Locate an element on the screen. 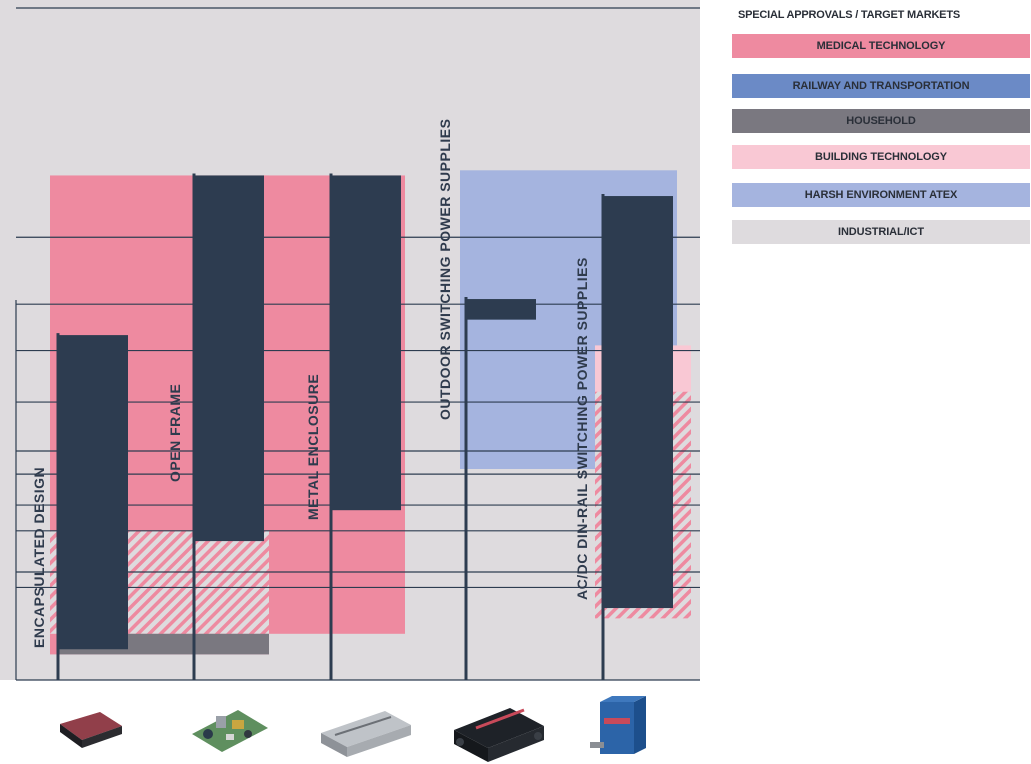  din-rail-supply-icon is located at coordinates (618, 725).